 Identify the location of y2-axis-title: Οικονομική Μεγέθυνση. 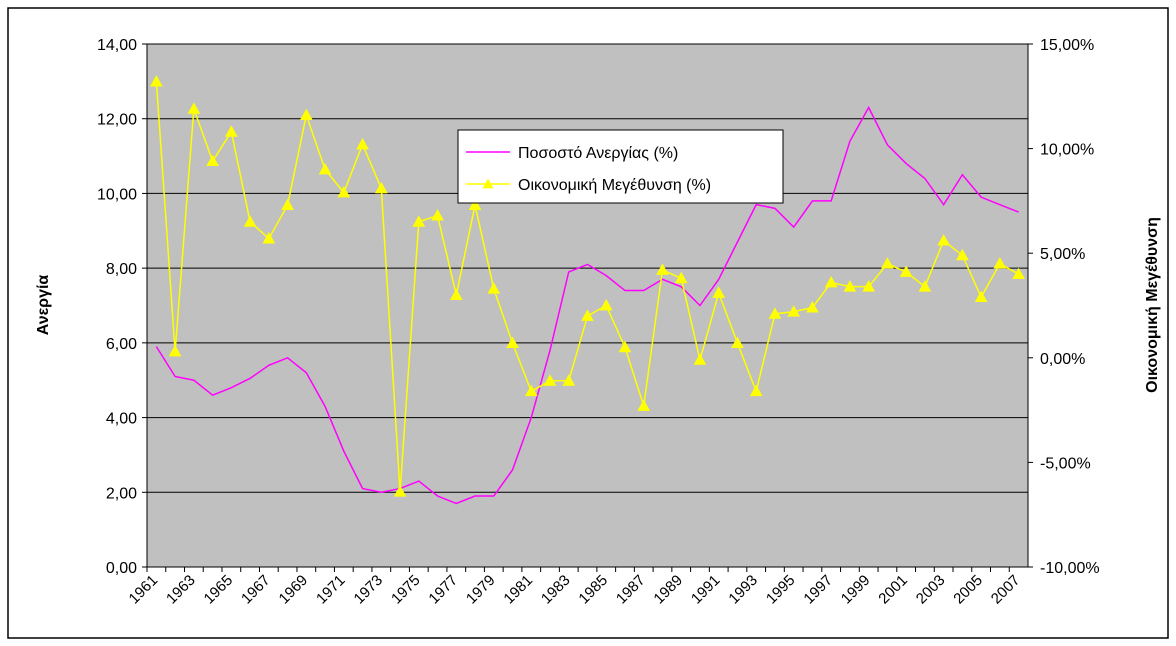
(1152, 305).